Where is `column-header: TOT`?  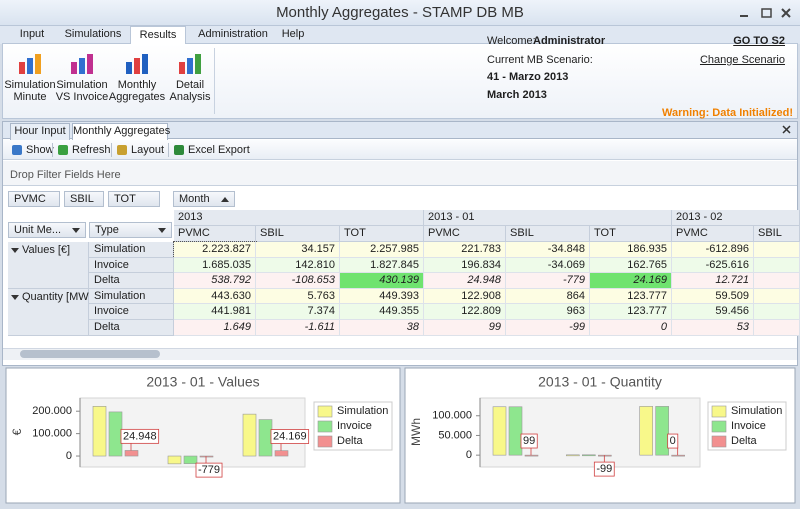 column-header: TOT is located at coordinates (382, 234).